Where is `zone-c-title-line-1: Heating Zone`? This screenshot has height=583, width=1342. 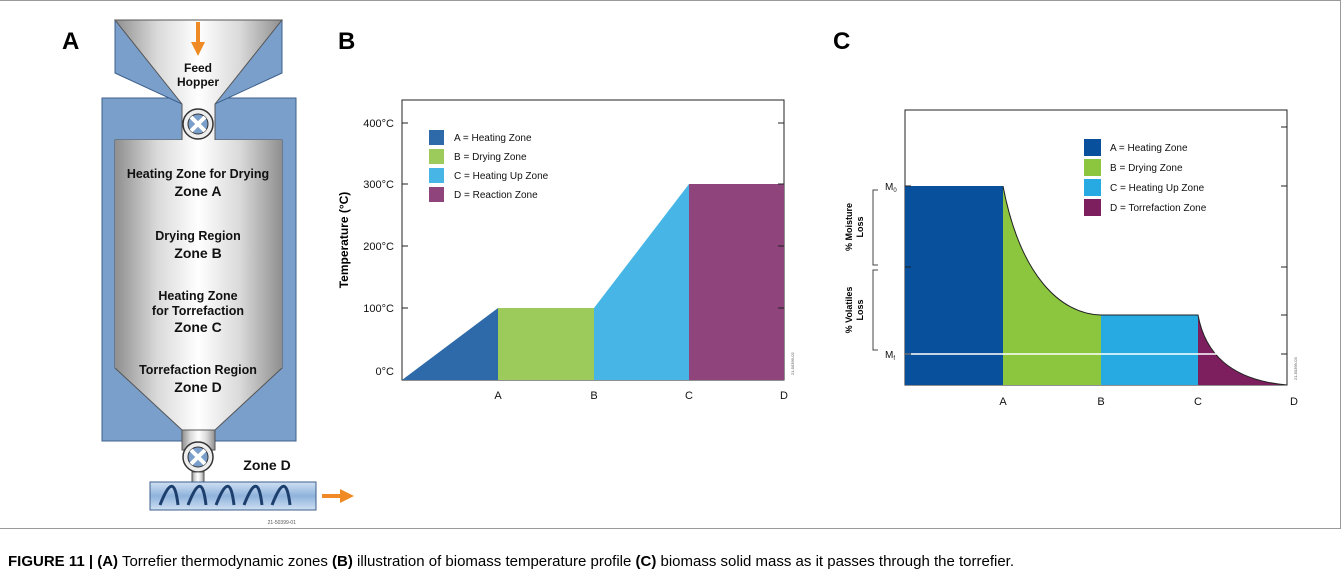 zone-c-title-line-1: Heating Zone is located at coordinates (197, 296).